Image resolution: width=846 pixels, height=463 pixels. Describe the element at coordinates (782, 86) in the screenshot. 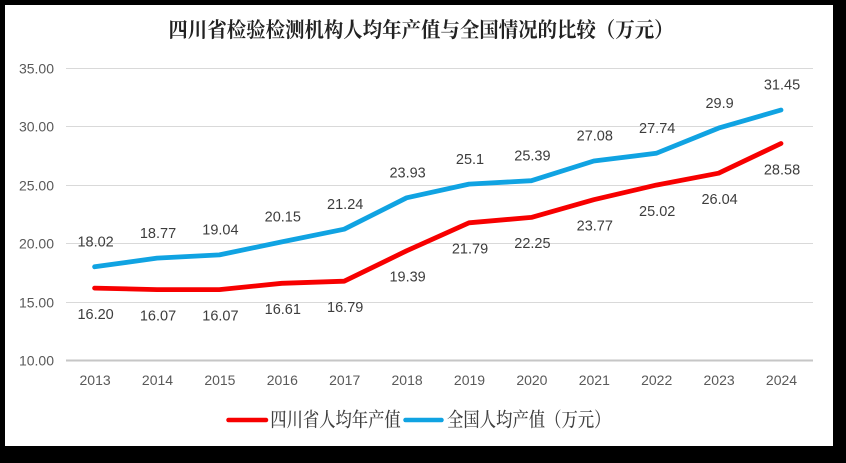

I see `svg-text: 31.45` at that location.